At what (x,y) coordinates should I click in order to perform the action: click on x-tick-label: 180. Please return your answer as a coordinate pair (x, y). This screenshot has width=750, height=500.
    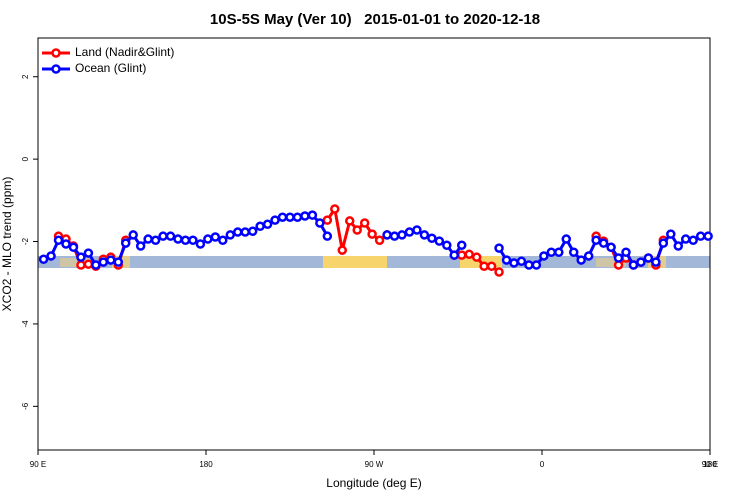
    Looking at the image, I should click on (710, 464).